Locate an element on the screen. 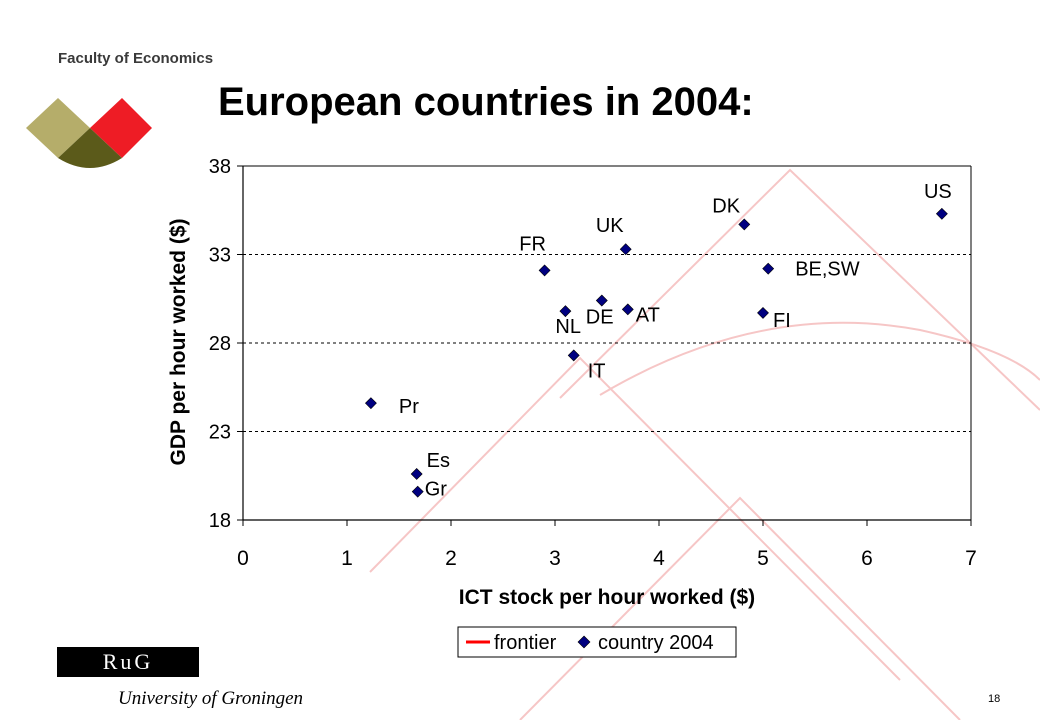 This screenshot has width=1040, height=720. logo-dark-shape is located at coordinates (90, 148).